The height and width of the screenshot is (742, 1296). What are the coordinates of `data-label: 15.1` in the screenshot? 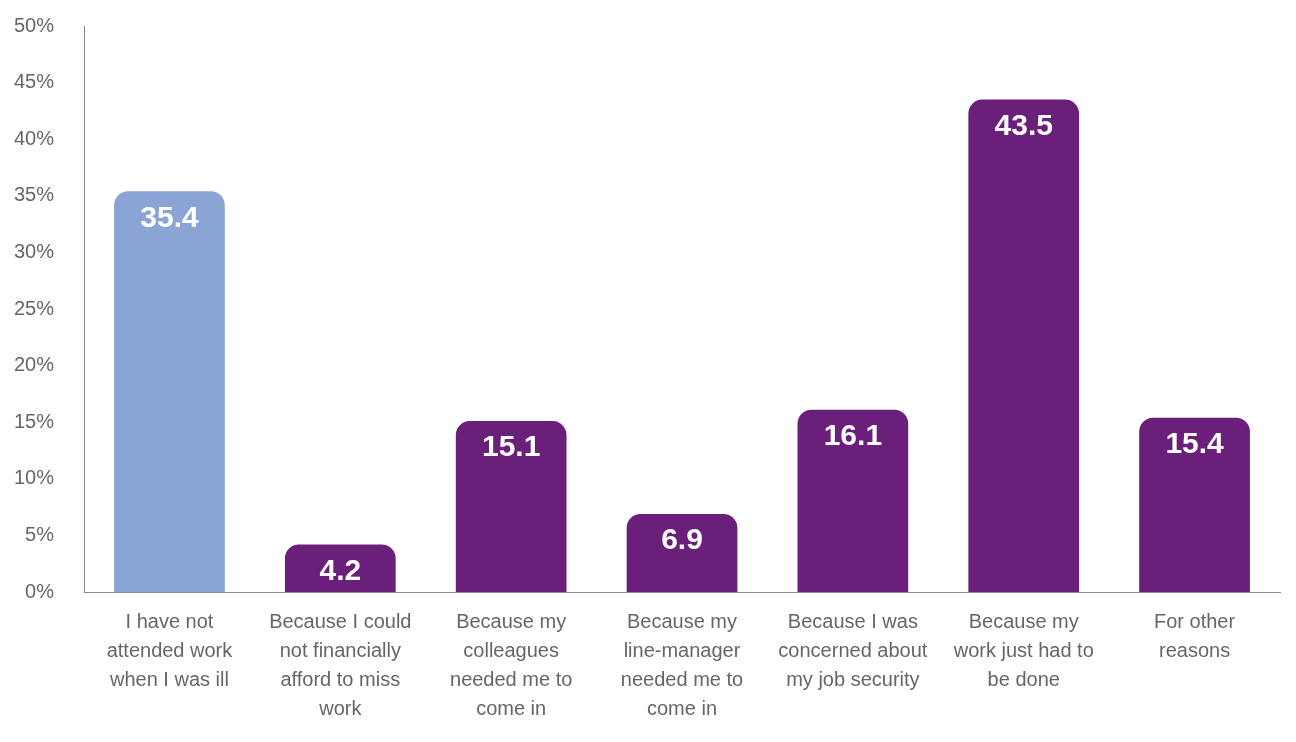 It's located at (511, 446).